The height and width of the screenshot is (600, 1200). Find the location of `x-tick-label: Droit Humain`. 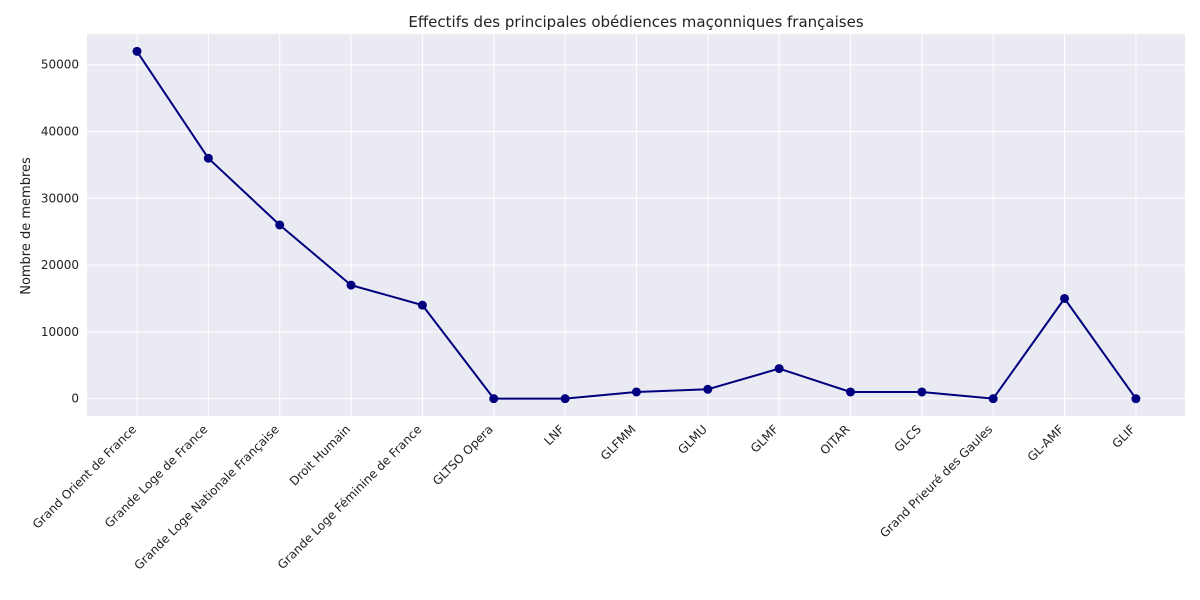

x-tick-label: Droit Humain is located at coordinates (320, 455).